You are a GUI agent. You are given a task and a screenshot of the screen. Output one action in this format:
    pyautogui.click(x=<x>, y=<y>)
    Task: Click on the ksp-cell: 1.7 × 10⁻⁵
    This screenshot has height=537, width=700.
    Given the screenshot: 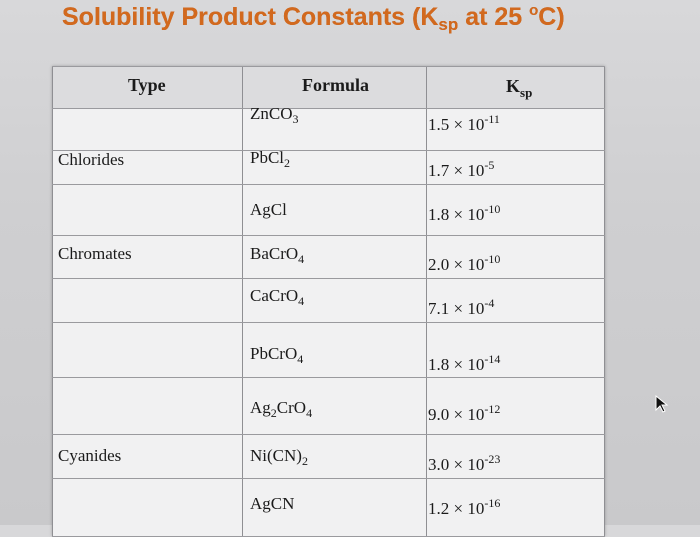 What is the action you would take?
    pyautogui.click(x=461, y=169)
    